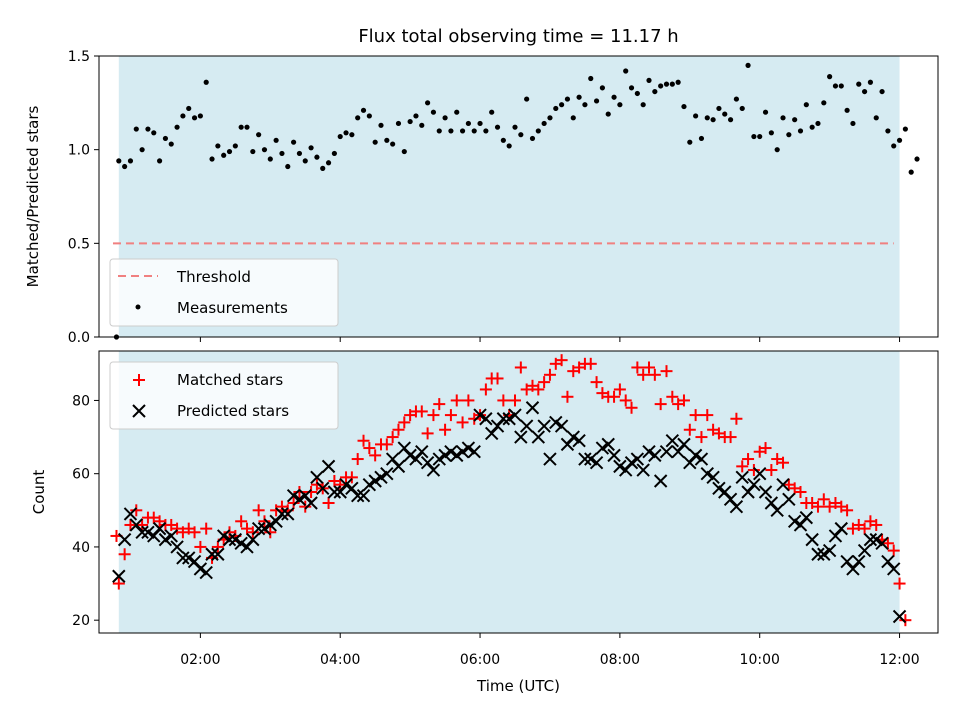 Image resolution: width=960 pixels, height=720 pixels. I want to click on legend-matched-swatch, so click(139, 380).